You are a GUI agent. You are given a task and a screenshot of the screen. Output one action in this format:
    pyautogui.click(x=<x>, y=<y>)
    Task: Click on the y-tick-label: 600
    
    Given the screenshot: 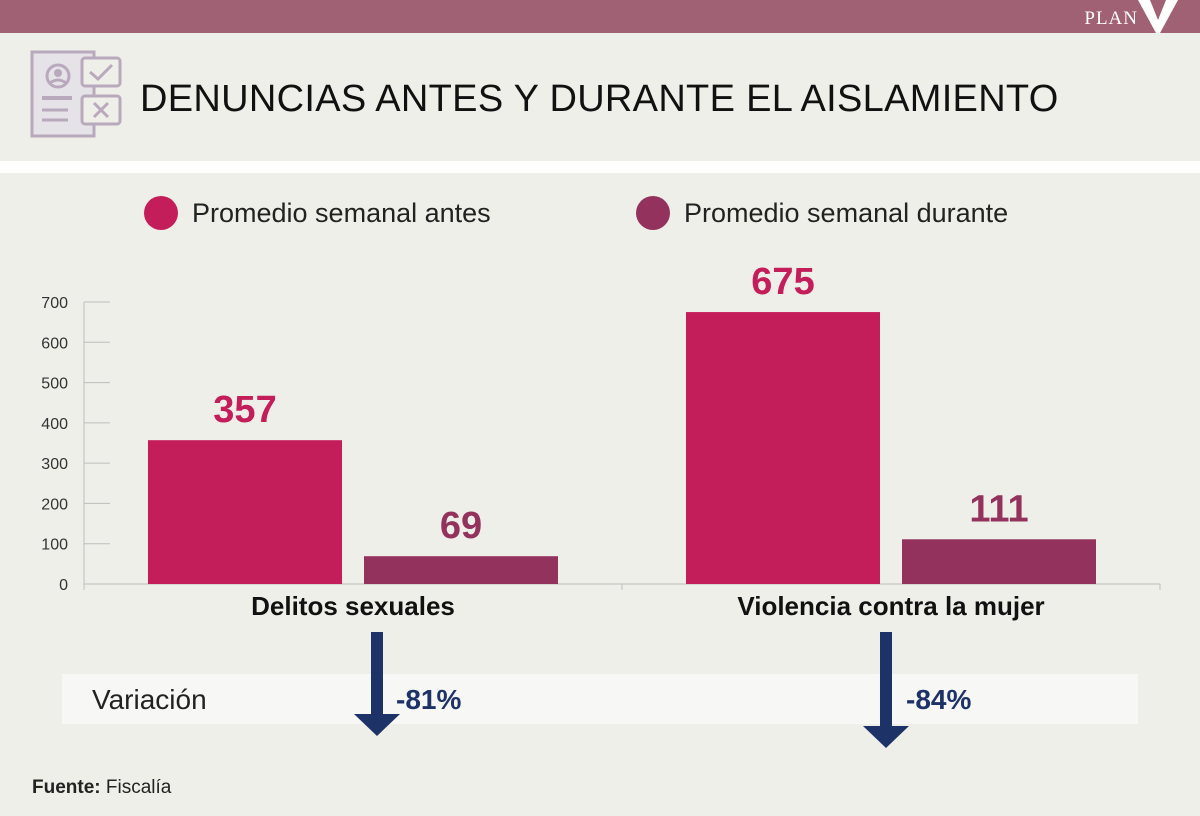 What is the action you would take?
    pyautogui.click(x=54, y=343)
    